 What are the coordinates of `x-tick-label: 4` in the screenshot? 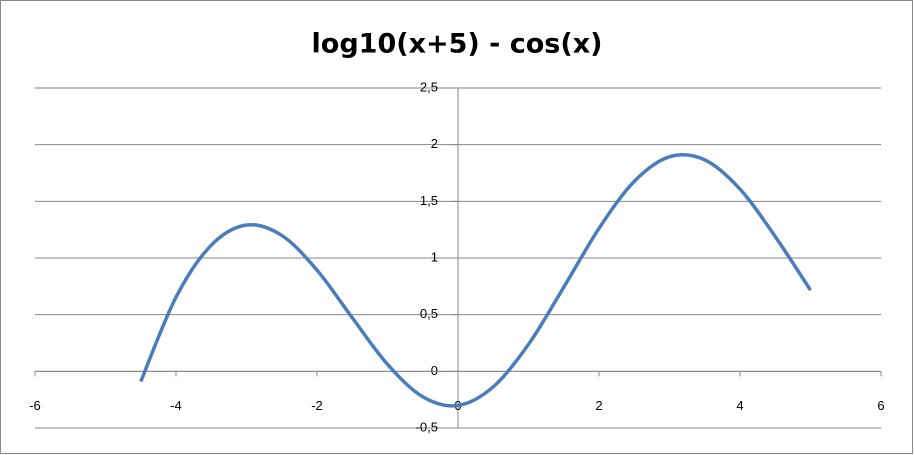 It's located at (739, 405).